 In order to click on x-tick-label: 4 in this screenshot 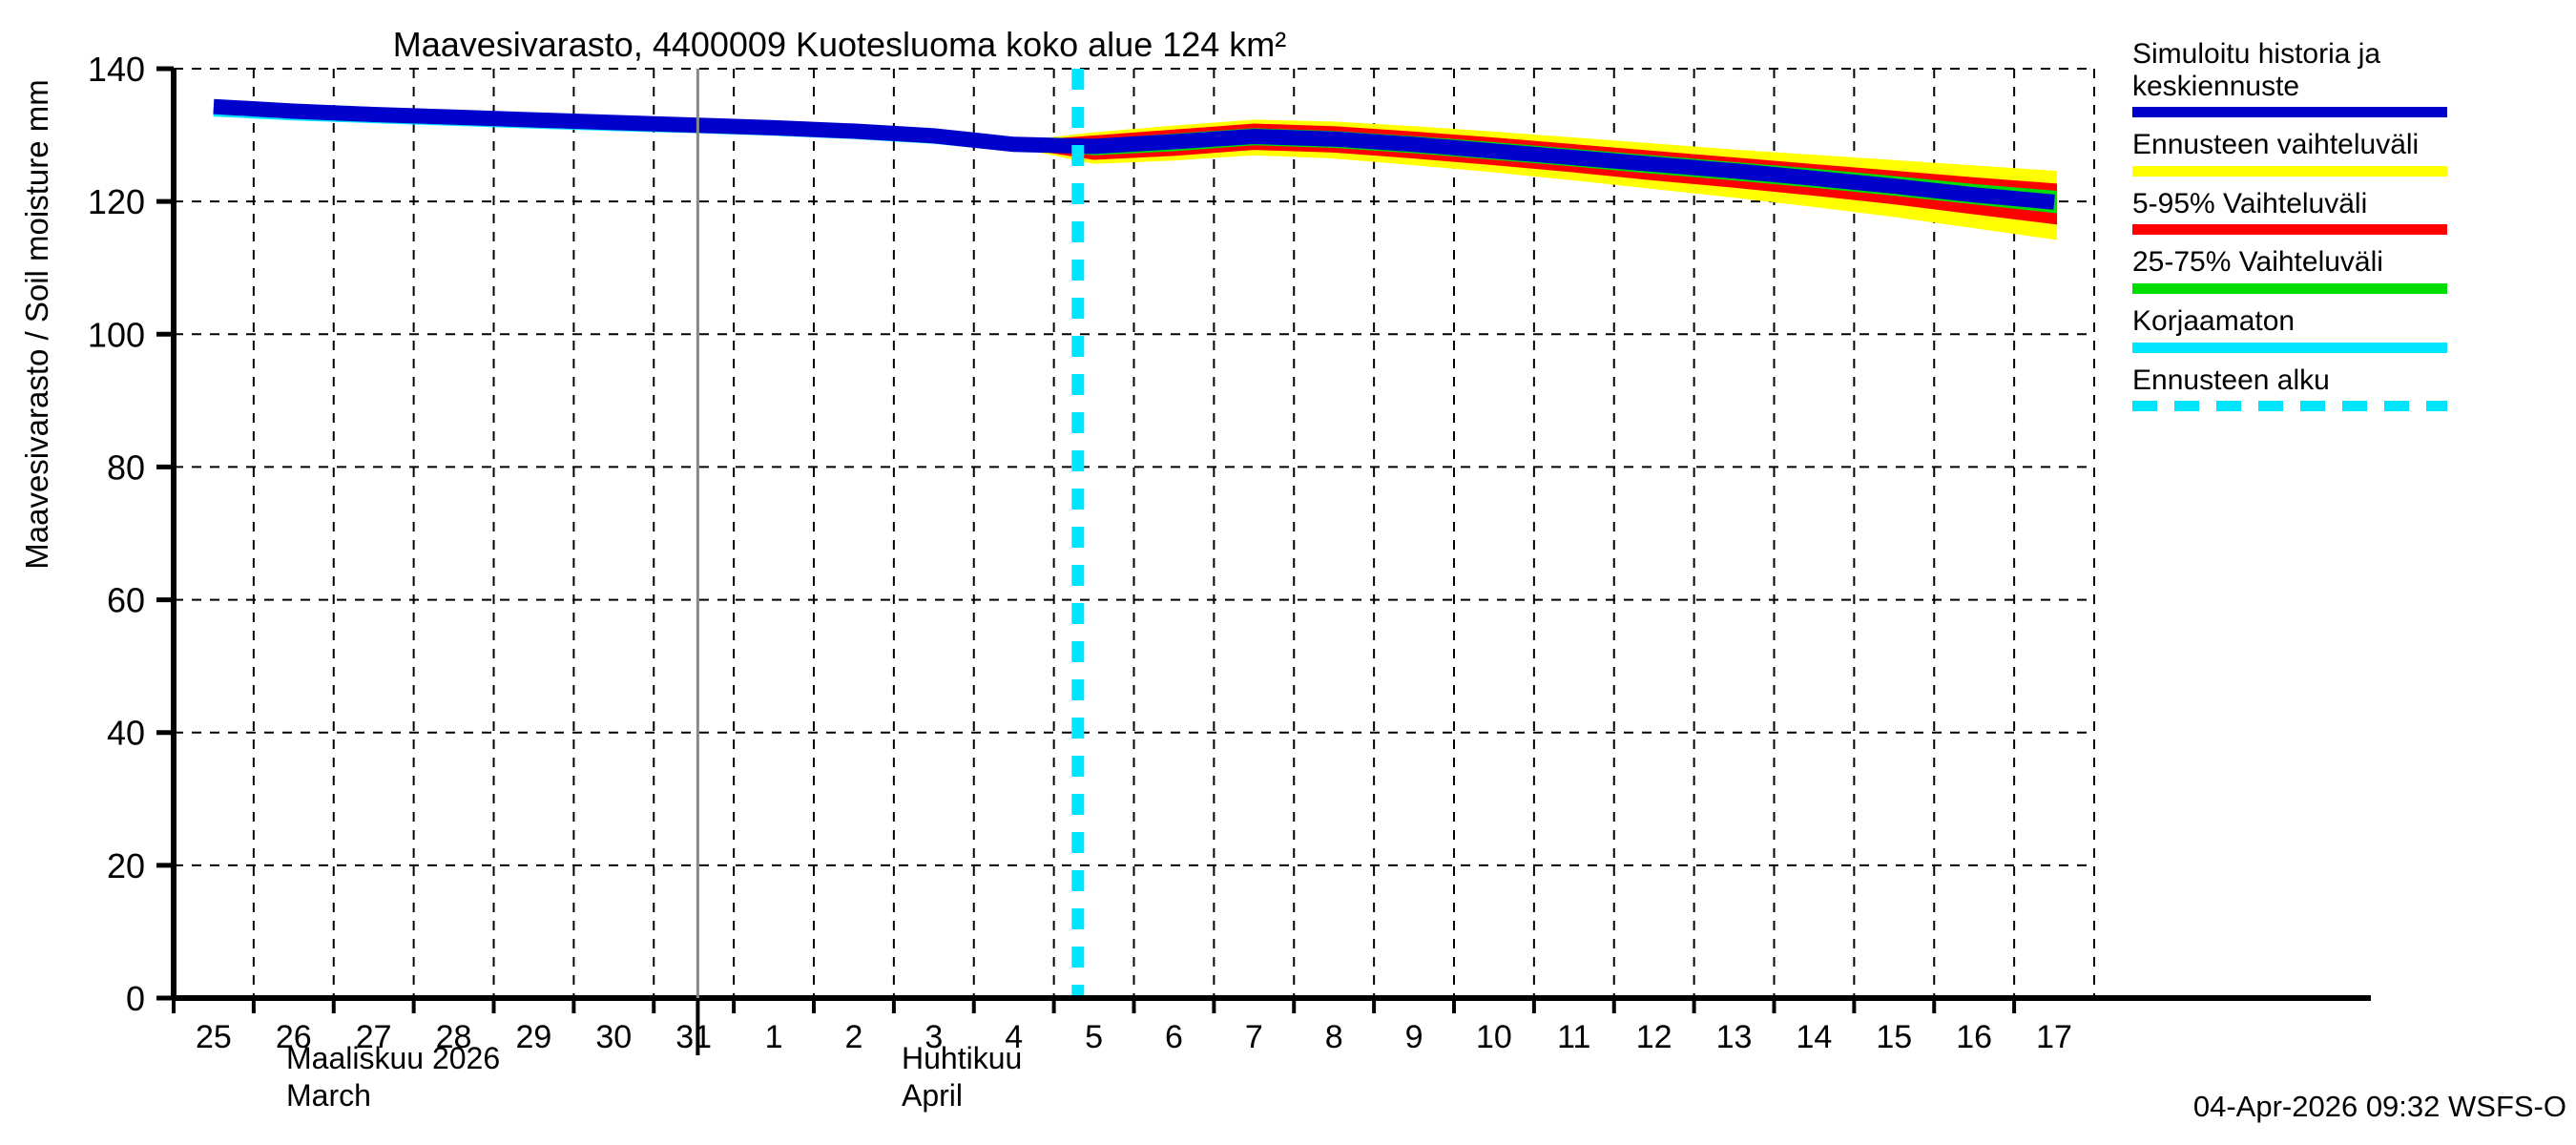, I will do `click(1014, 1037)`.